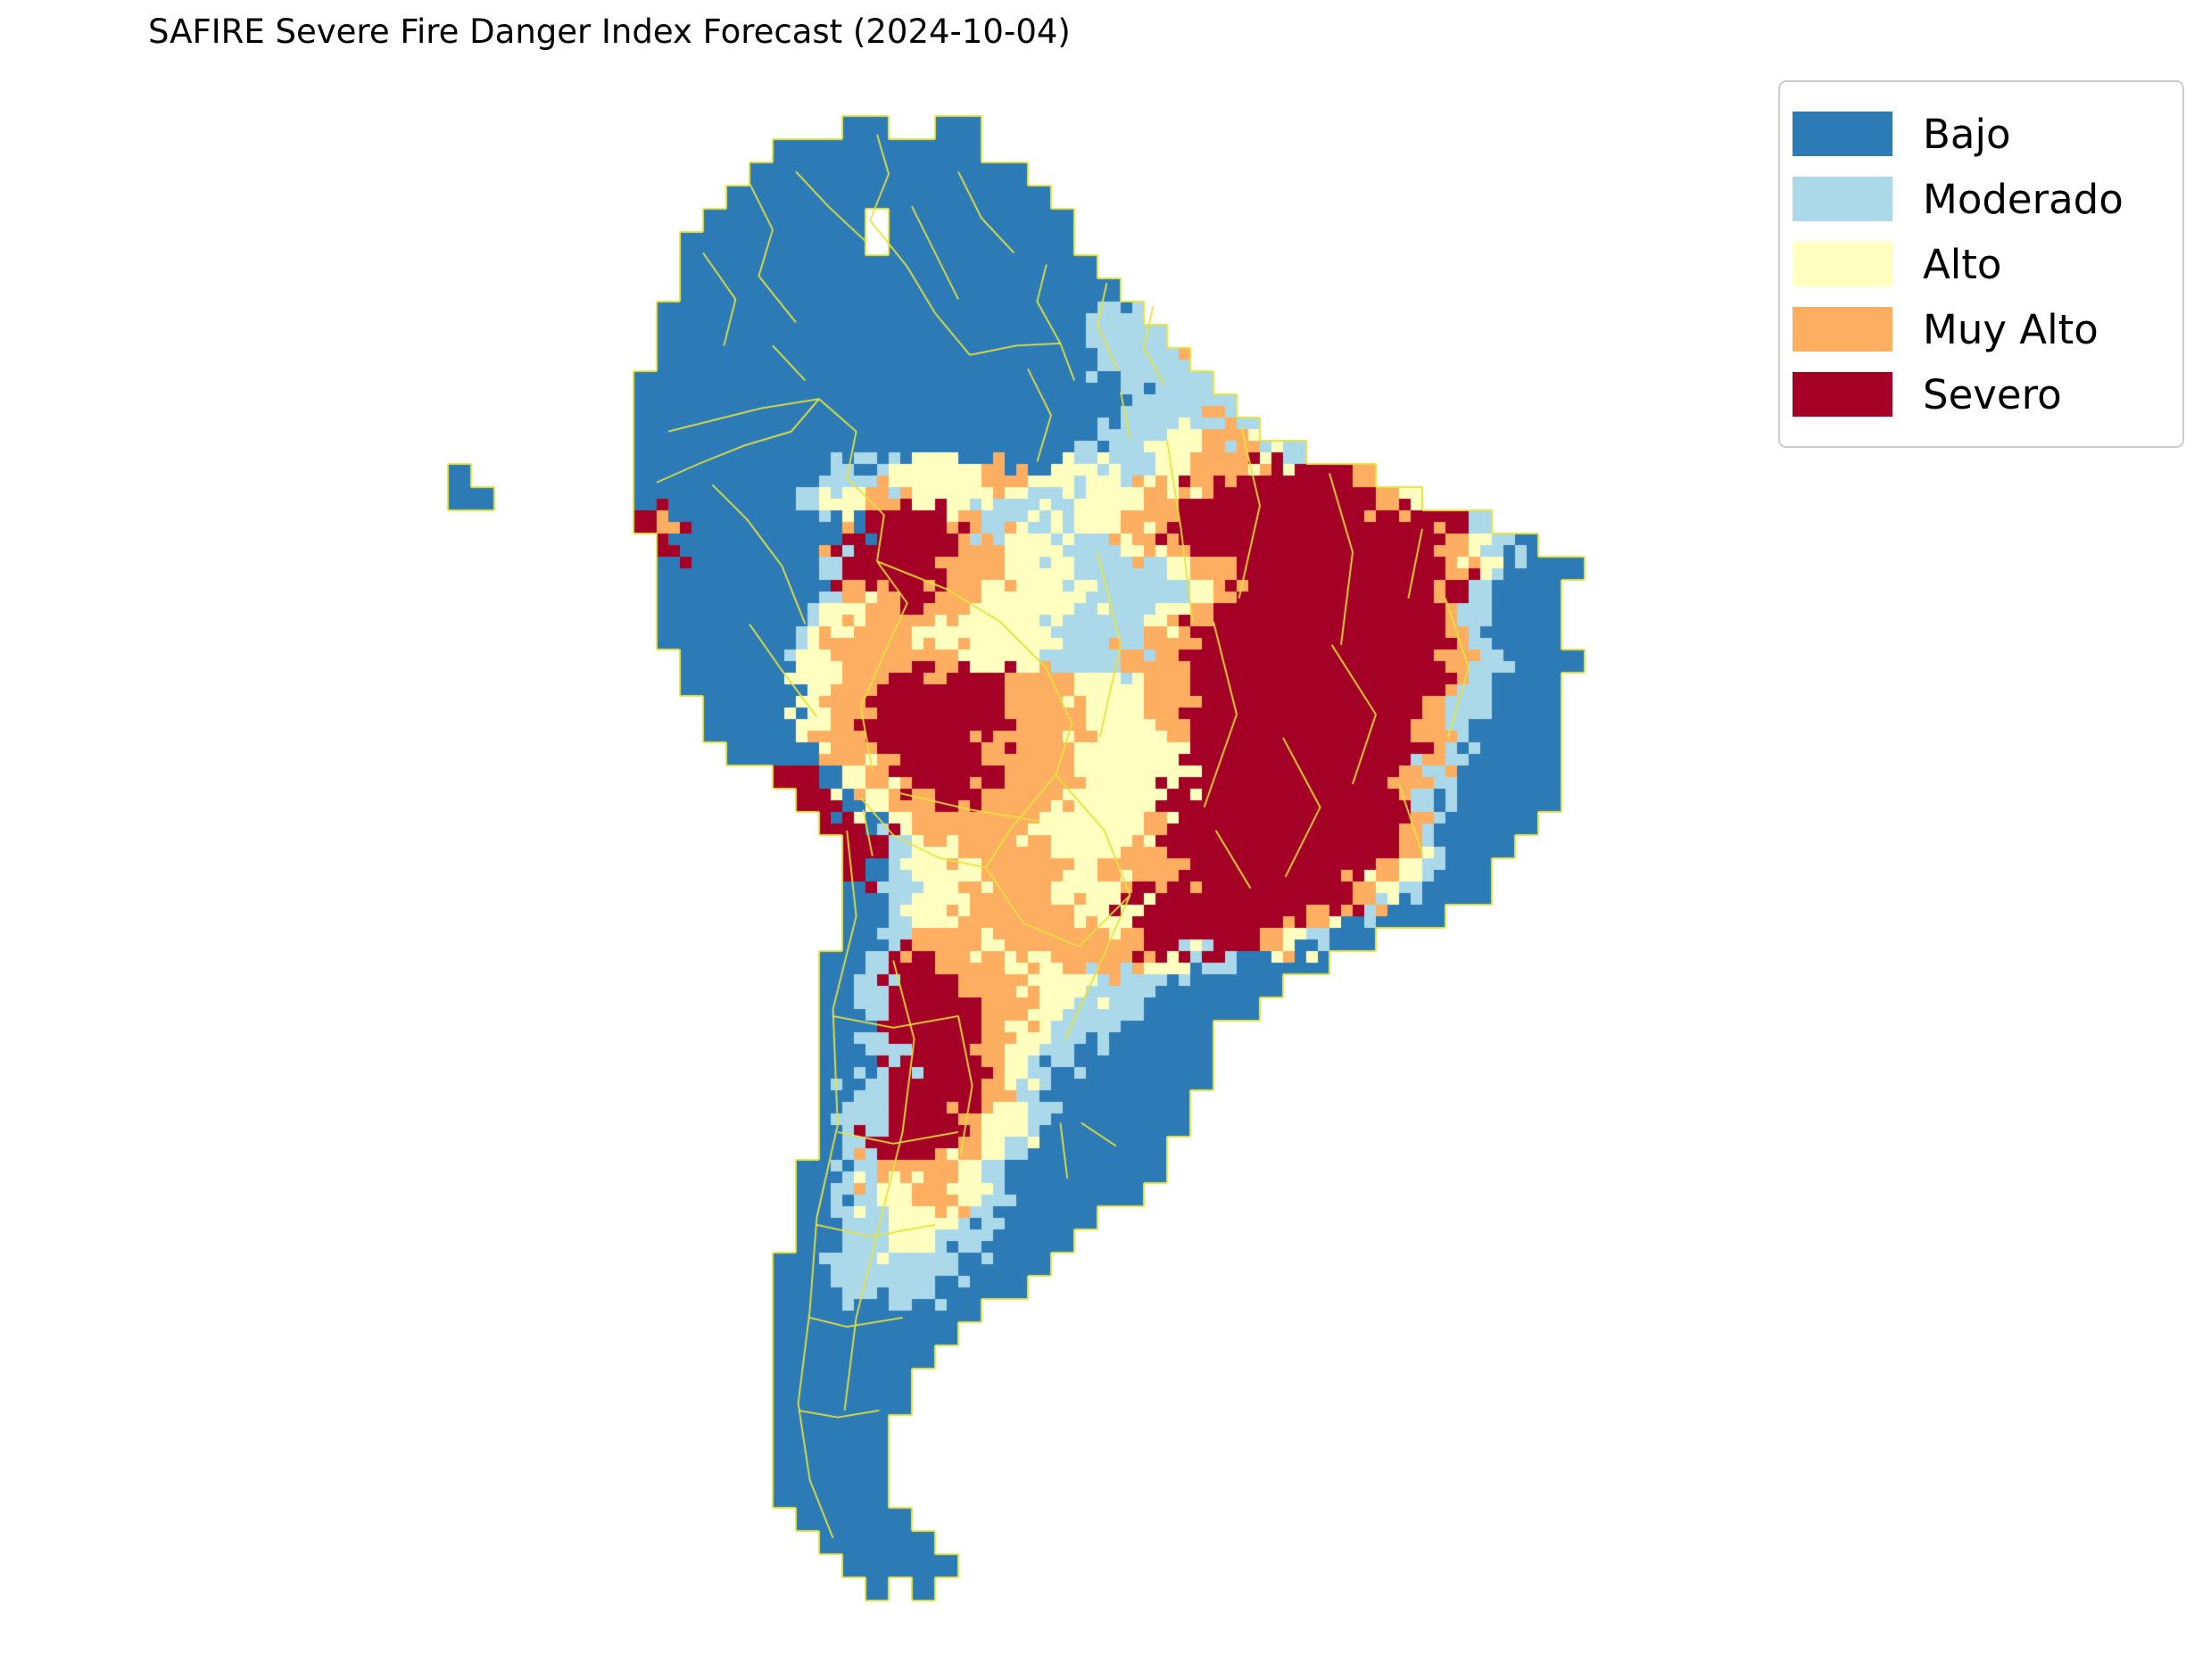 The height and width of the screenshot is (1680, 2211). I want to click on legend-swatch-bajo-icon, so click(1842, 134).